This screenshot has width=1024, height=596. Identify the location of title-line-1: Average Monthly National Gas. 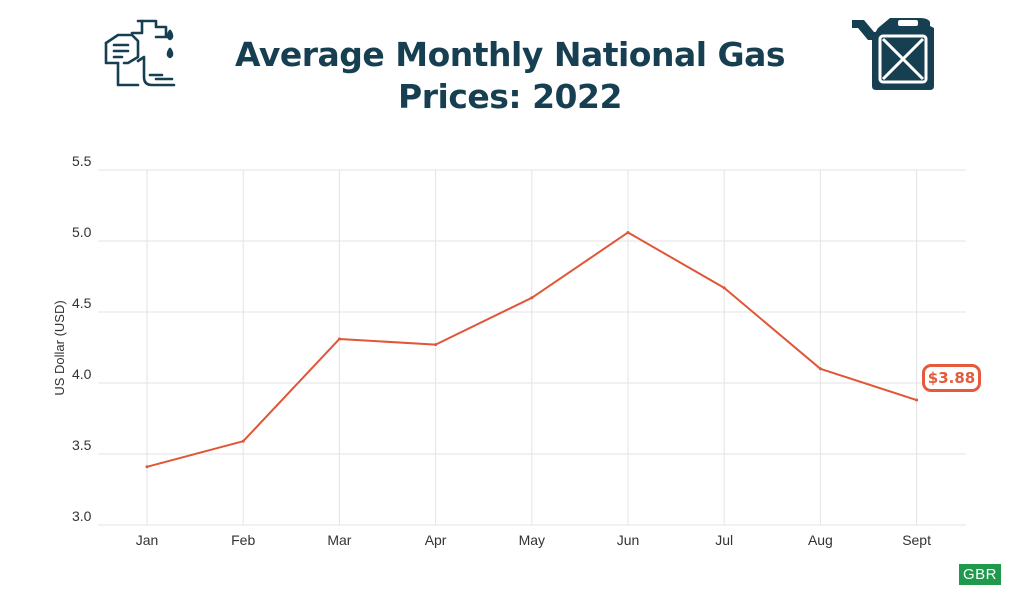
(510, 54).